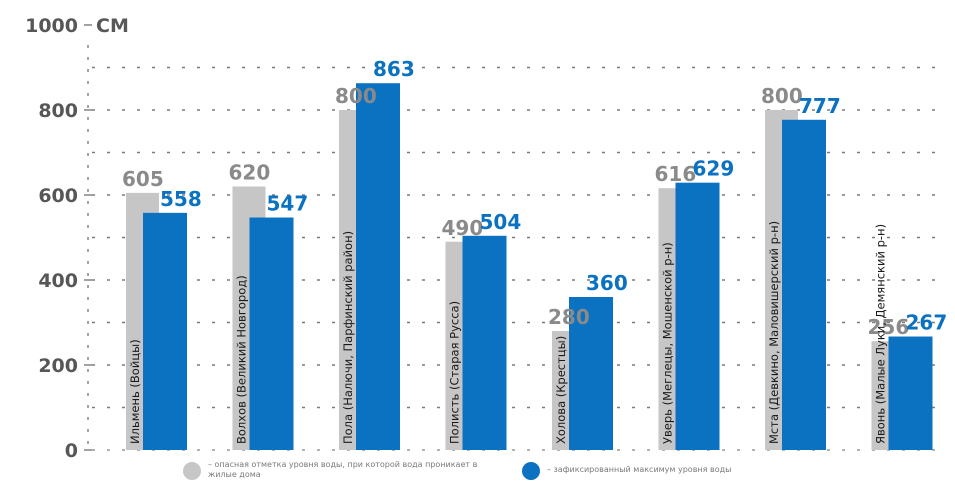  What do you see at coordinates (455, 372) in the screenshot?
I see `category-label: Полисть (Старая Русса)` at bounding box center [455, 372].